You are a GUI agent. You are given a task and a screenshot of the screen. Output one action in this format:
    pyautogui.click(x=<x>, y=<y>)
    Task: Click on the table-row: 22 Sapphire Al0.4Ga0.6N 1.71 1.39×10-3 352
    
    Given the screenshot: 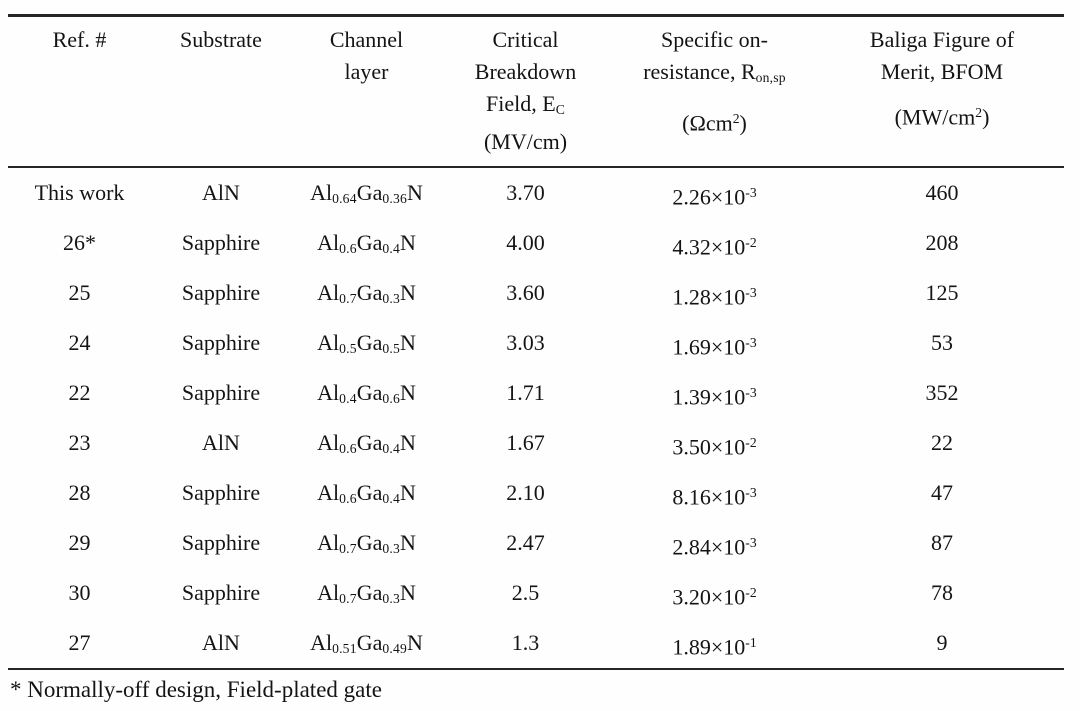 What is the action you would take?
    pyautogui.click(x=536, y=393)
    